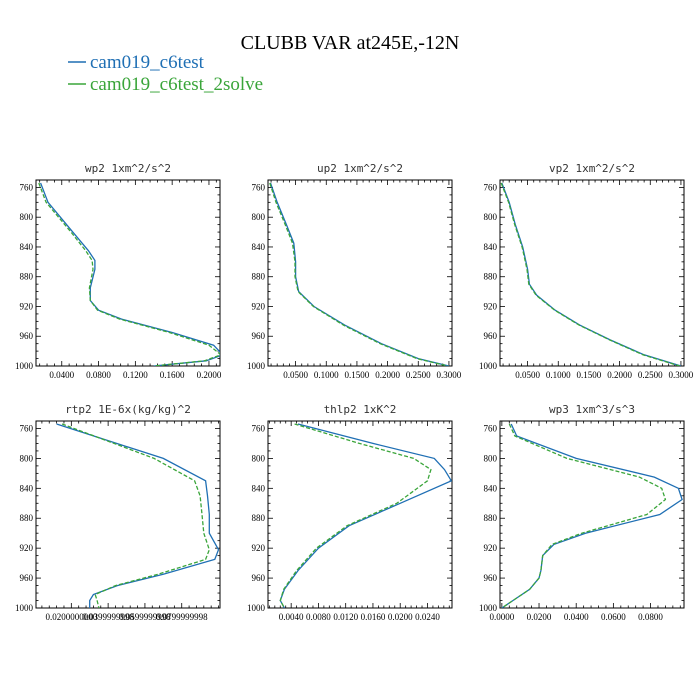 The image size is (700, 700). I want to click on legend: cam019_c6test cam019_c6test_2solve, so click(165, 73).